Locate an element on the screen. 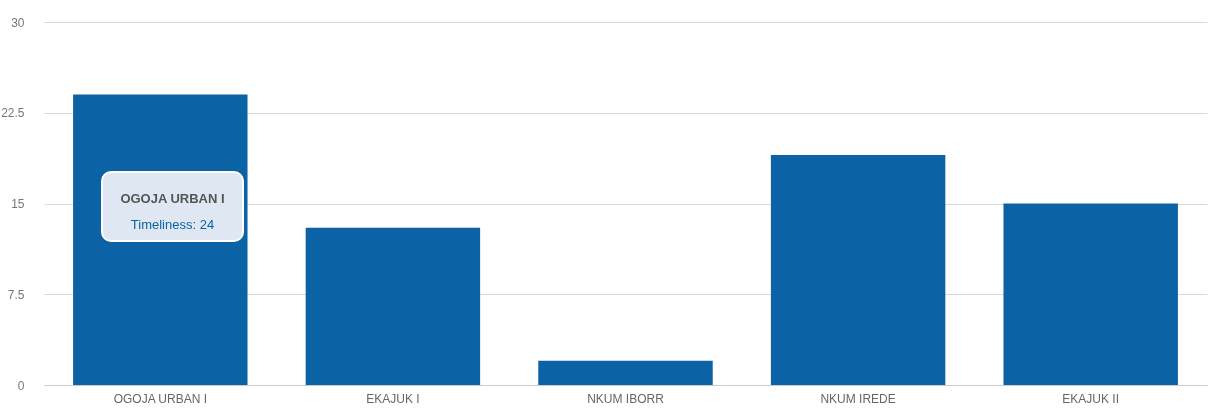 Image resolution: width=1228 pixels, height=417 pixels. x-tick-label: NKUM IREDE is located at coordinates (858, 398).